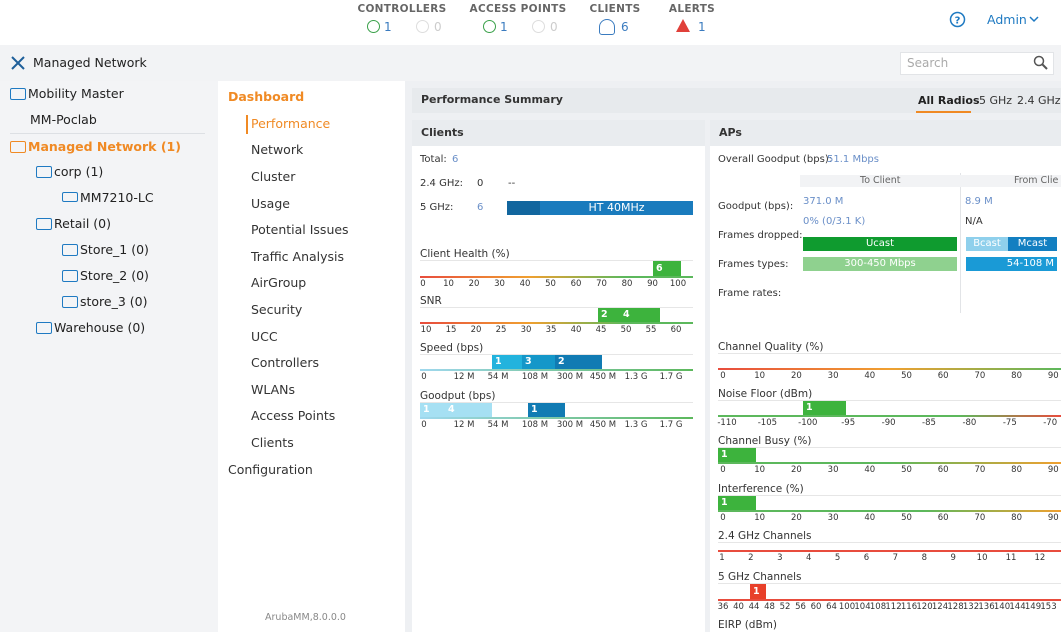 The height and width of the screenshot is (632, 1061). What do you see at coordinates (388, 27) in the screenshot?
I see `status-up-count: 1` at bounding box center [388, 27].